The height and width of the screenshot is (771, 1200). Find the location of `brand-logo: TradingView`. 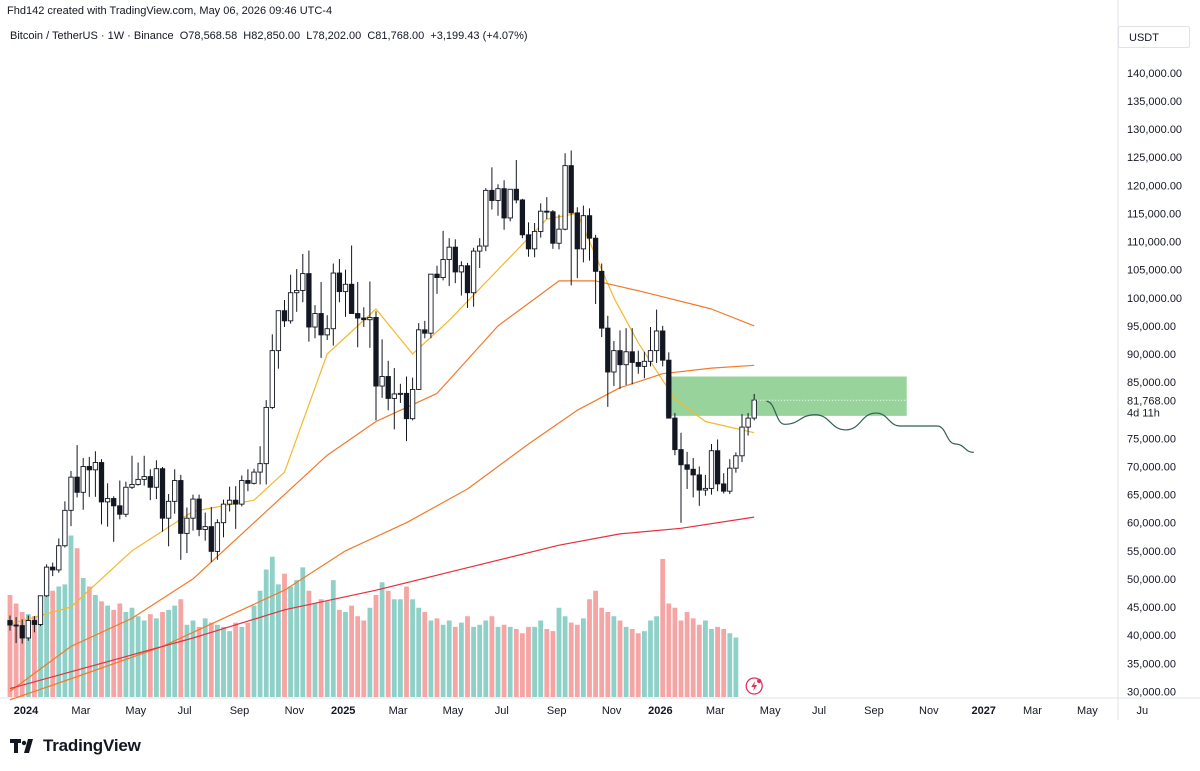

brand-logo: TradingView is located at coordinates (75, 746).